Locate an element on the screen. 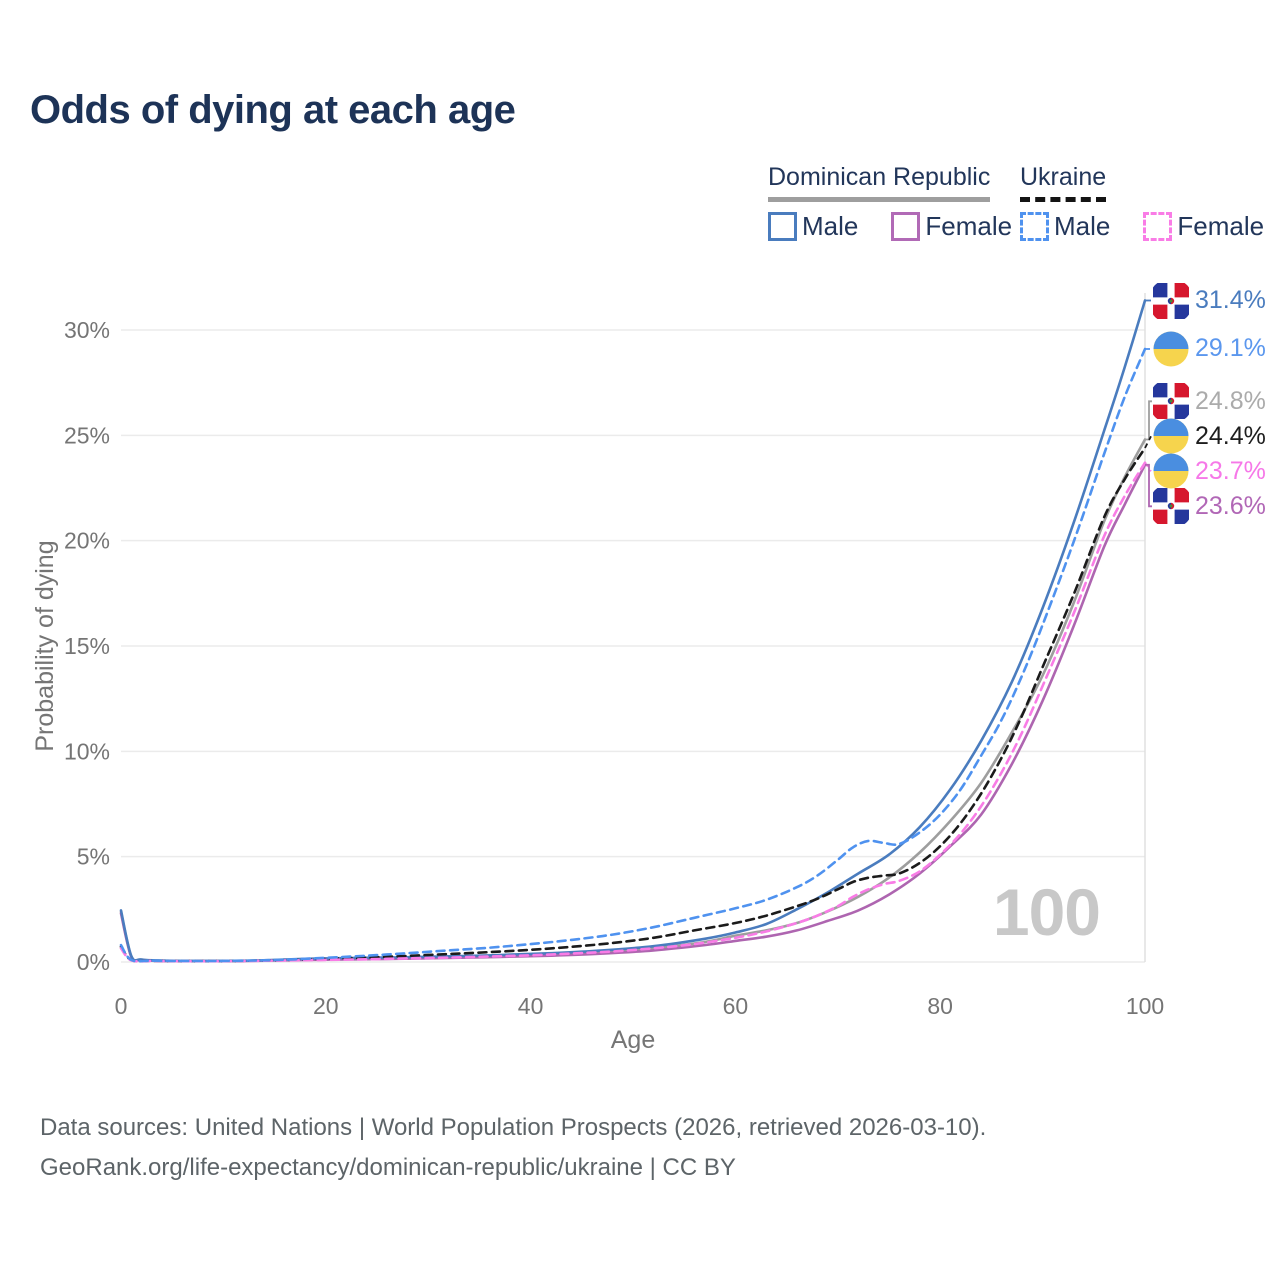  end-label-value: 24.4% is located at coordinates (1230, 435).